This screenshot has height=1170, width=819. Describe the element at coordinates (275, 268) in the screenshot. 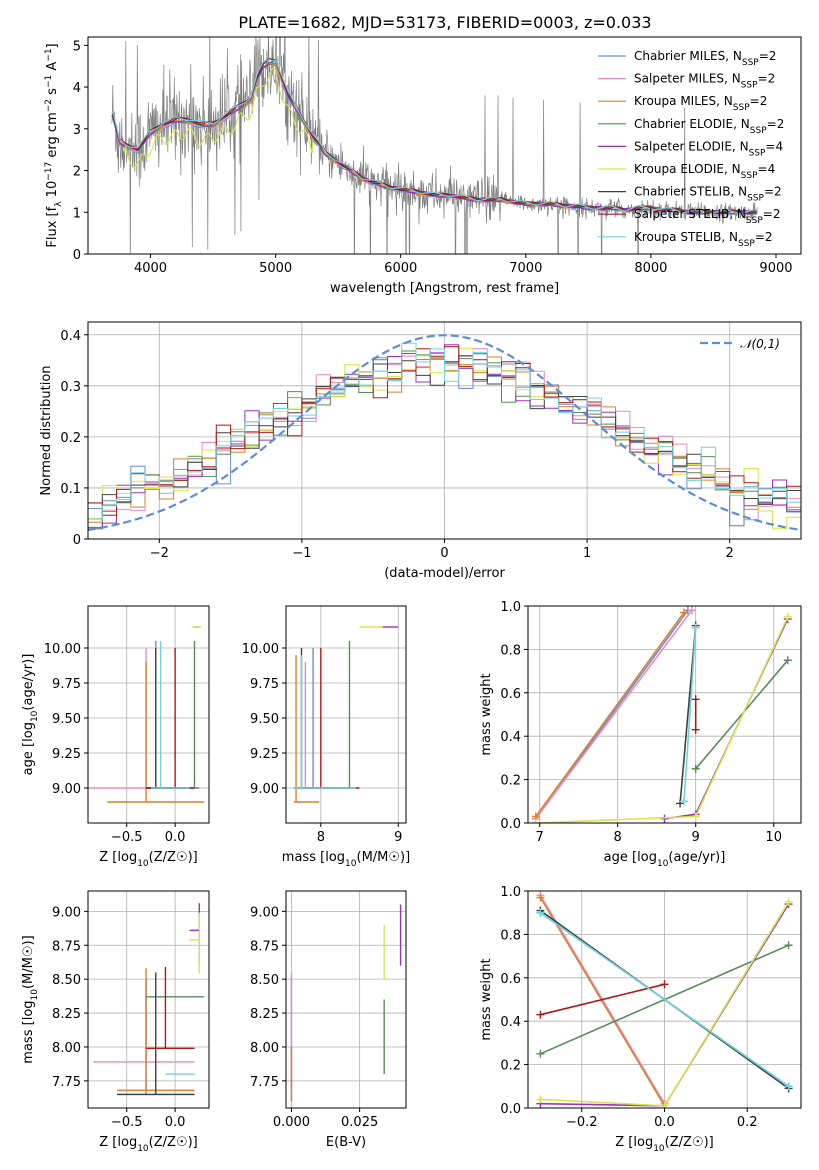

I see `x-tick-label: 5000` at that location.